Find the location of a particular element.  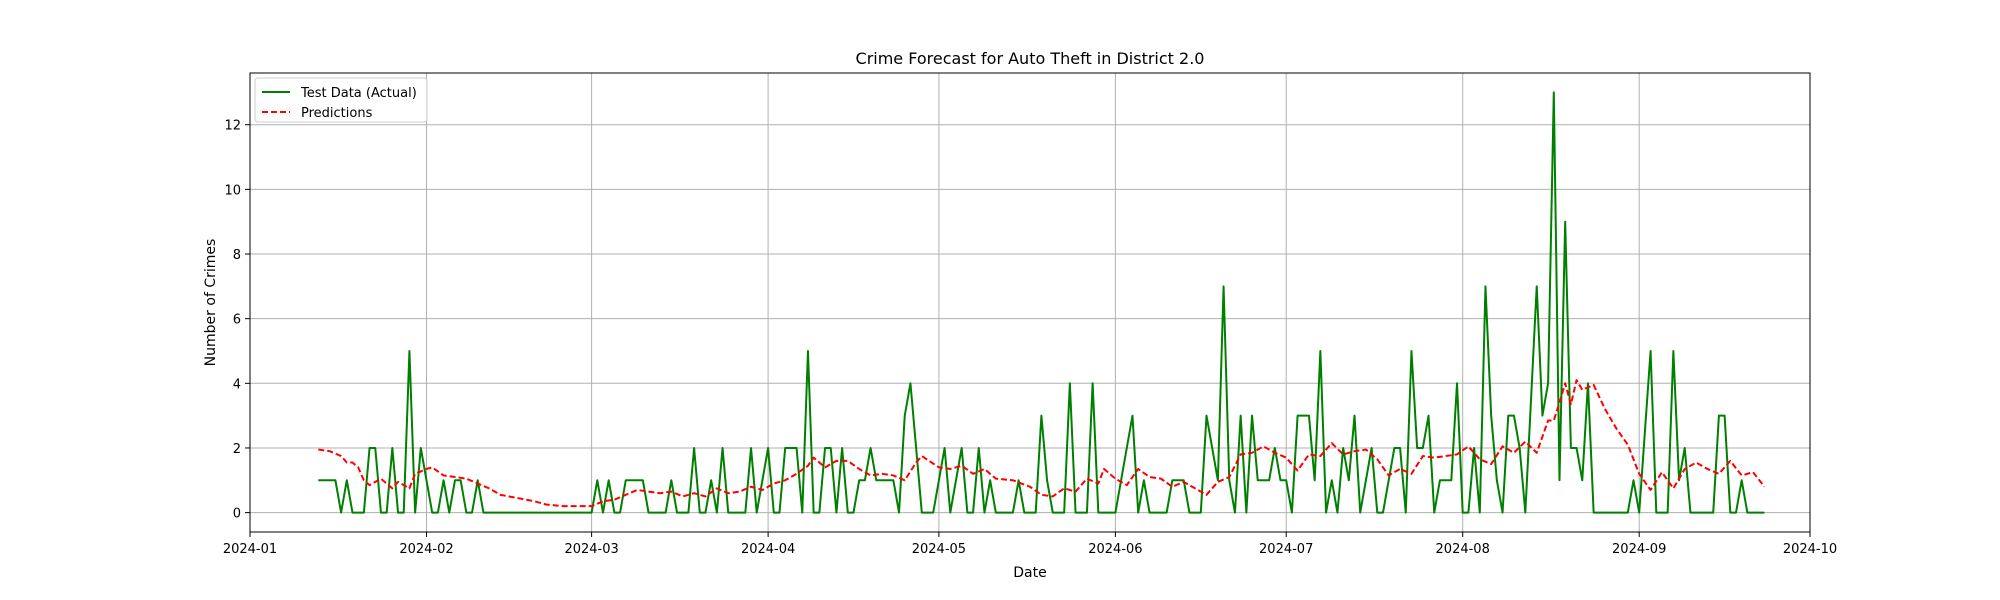

x-tick-label: 2024-07 is located at coordinates (1286, 549).